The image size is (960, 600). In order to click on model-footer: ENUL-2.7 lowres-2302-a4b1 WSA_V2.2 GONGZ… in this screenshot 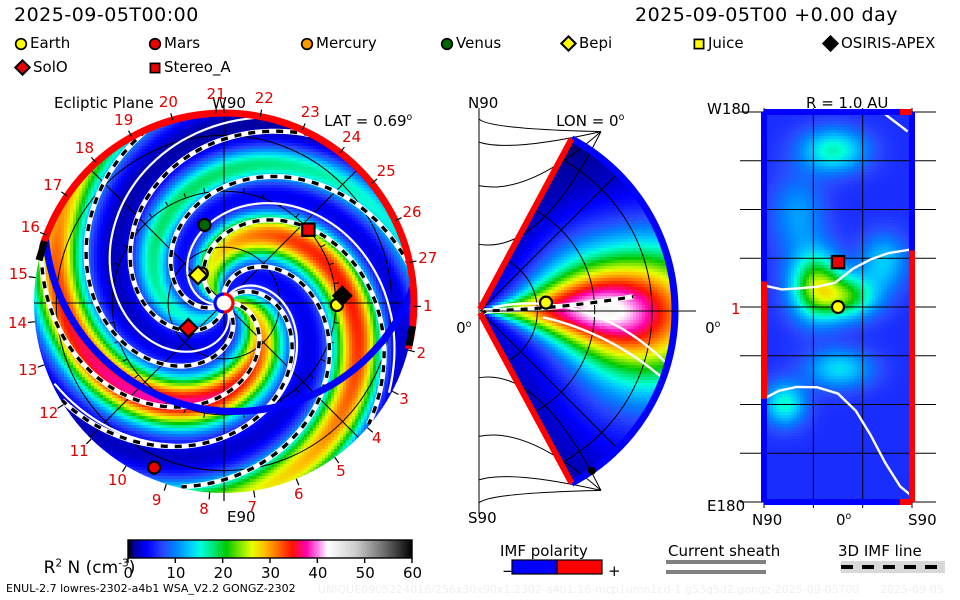, I will do `click(151, 588)`.